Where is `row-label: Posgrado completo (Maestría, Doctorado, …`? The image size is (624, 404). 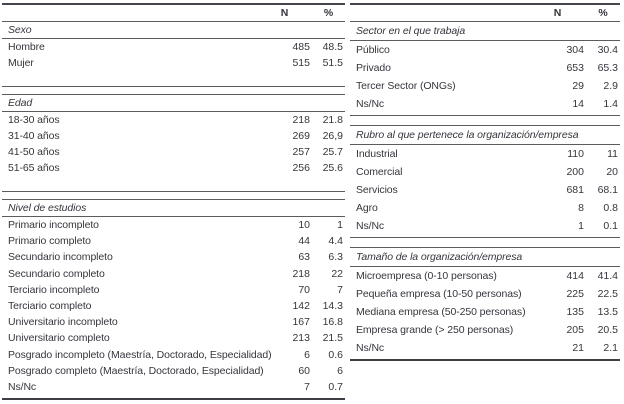 row-label: Posgrado completo (Maestría, Doctorado, … is located at coordinates (136, 370).